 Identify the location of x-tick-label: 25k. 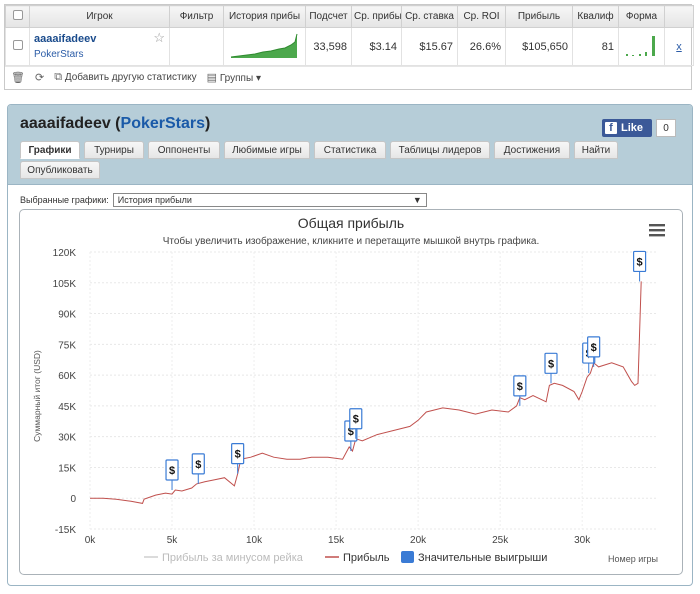
(500, 540).